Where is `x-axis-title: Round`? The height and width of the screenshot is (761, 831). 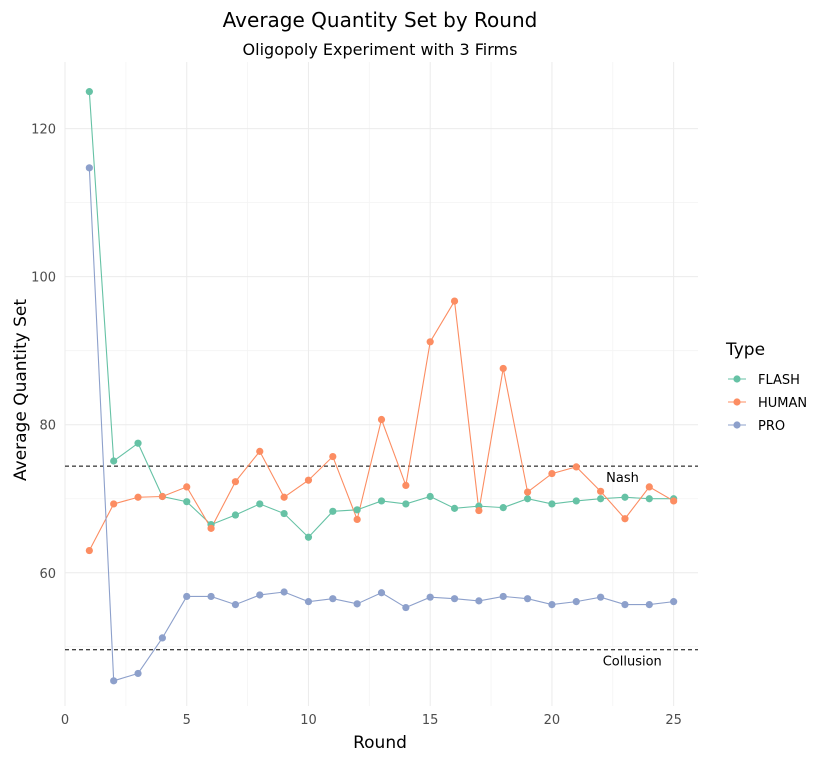
x-axis-title: Round is located at coordinates (380, 743).